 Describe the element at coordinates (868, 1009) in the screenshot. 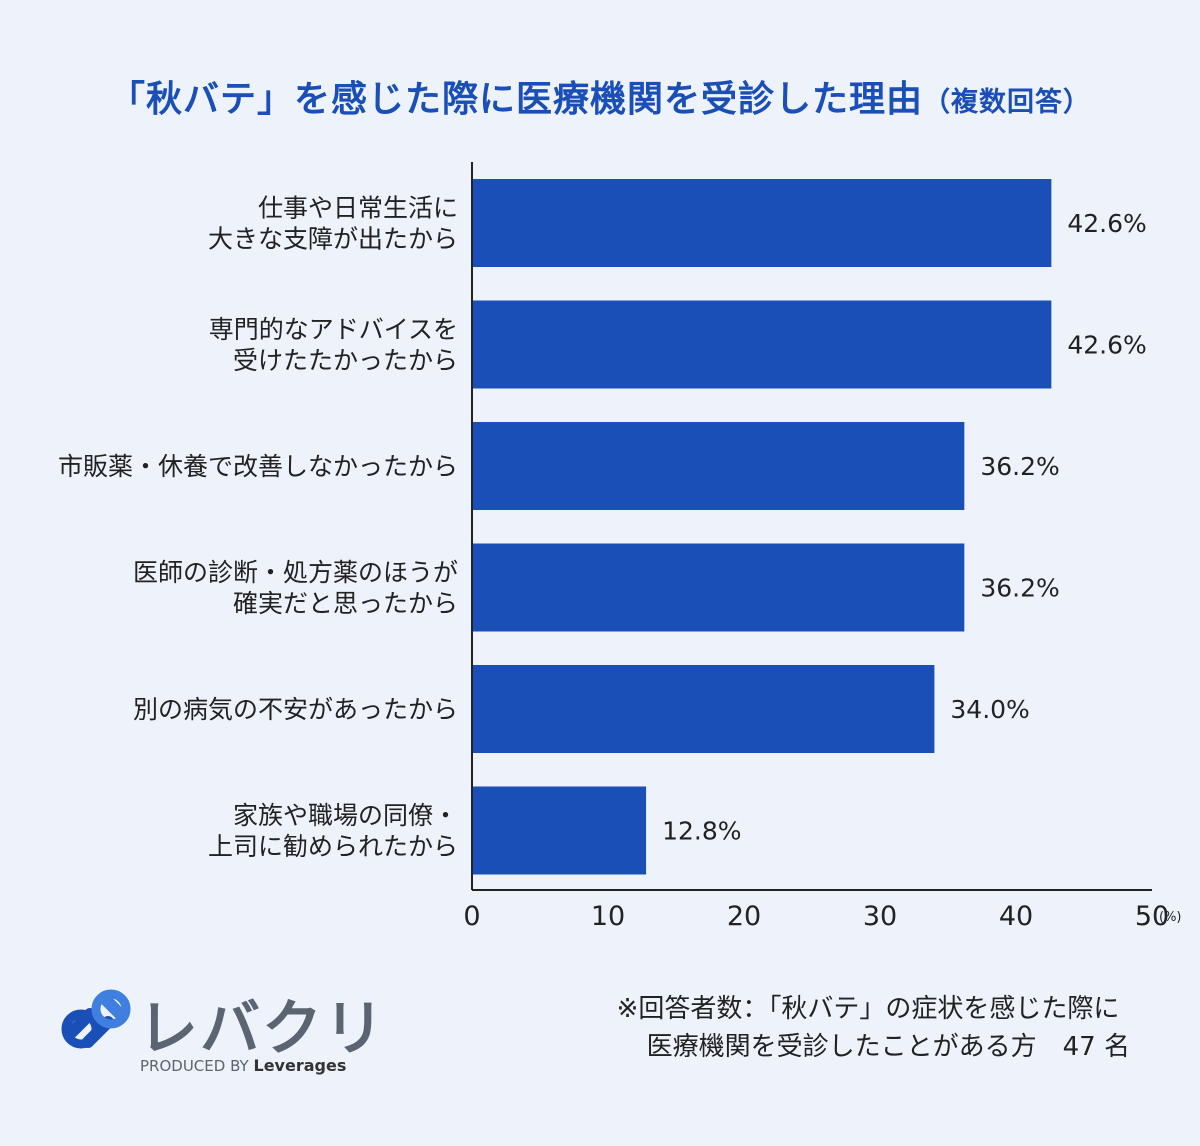

I see `respondent-note-line1: ※回答者数：「秋バテ」の症状を感じた際に` at that location.